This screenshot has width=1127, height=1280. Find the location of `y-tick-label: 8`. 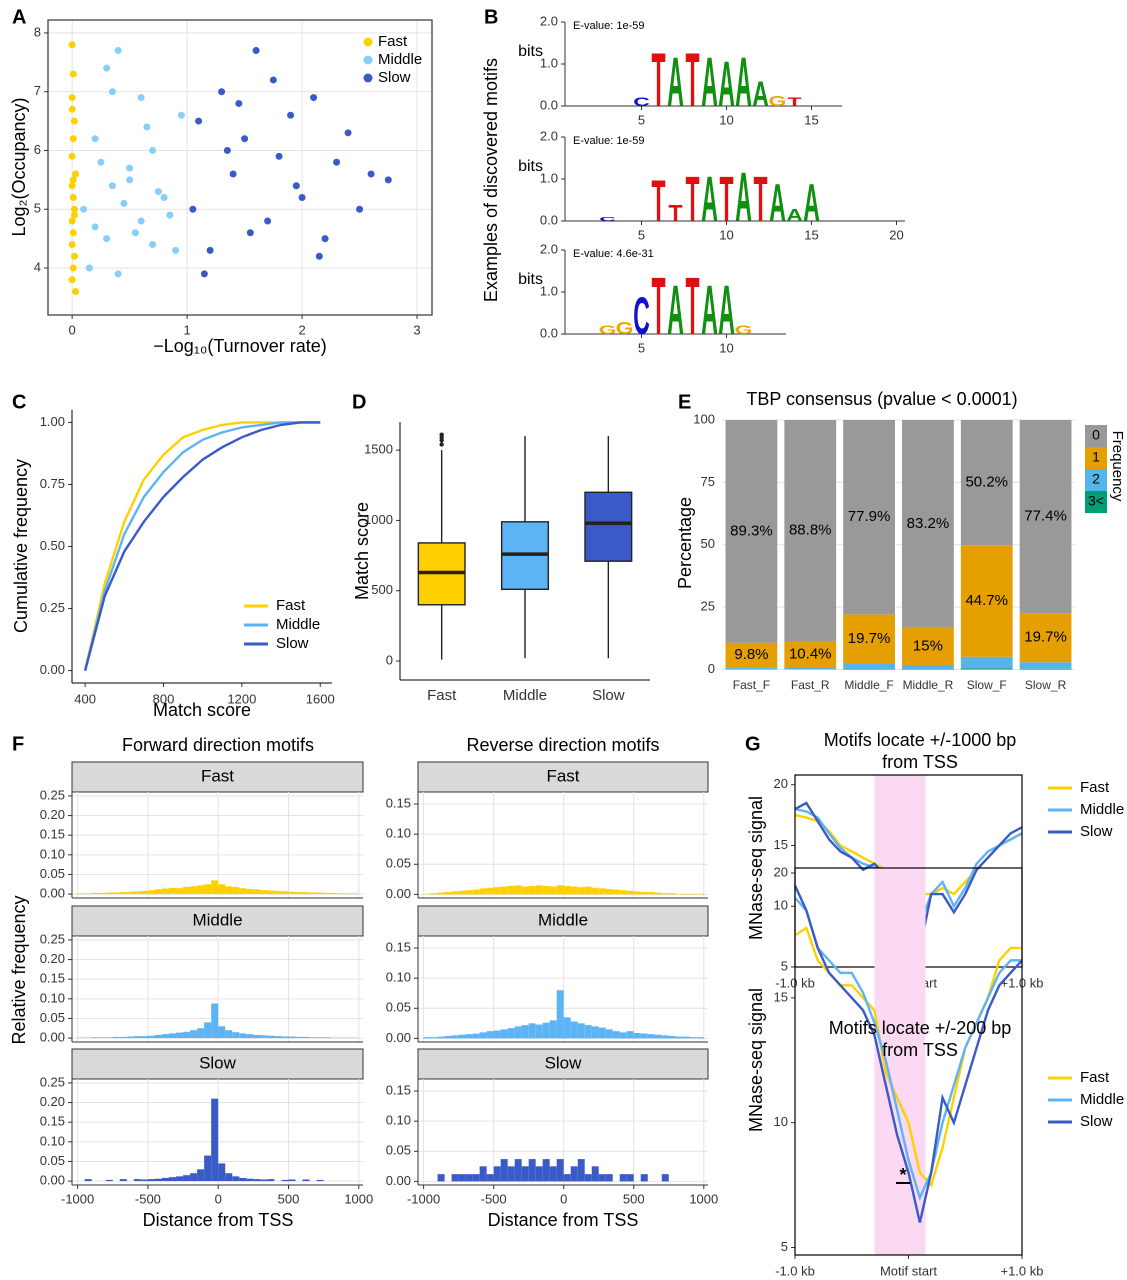

y-tick-label: 8 is located at coordinates (37, 31).